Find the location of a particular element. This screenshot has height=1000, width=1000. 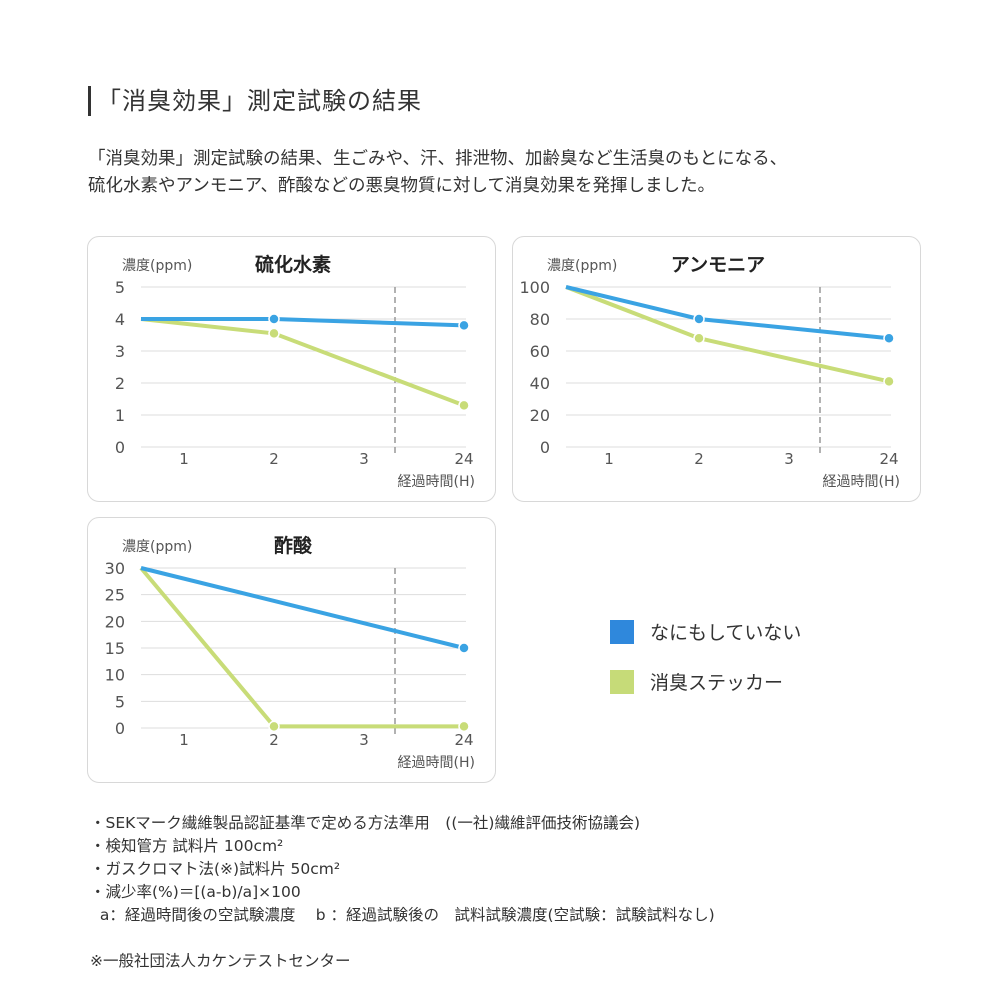

note-line: ・SEKマーク繊維製品認証基準で定める方法準用 ((一社)繊維評価技術協議会) is located at coordinates (365, 823).